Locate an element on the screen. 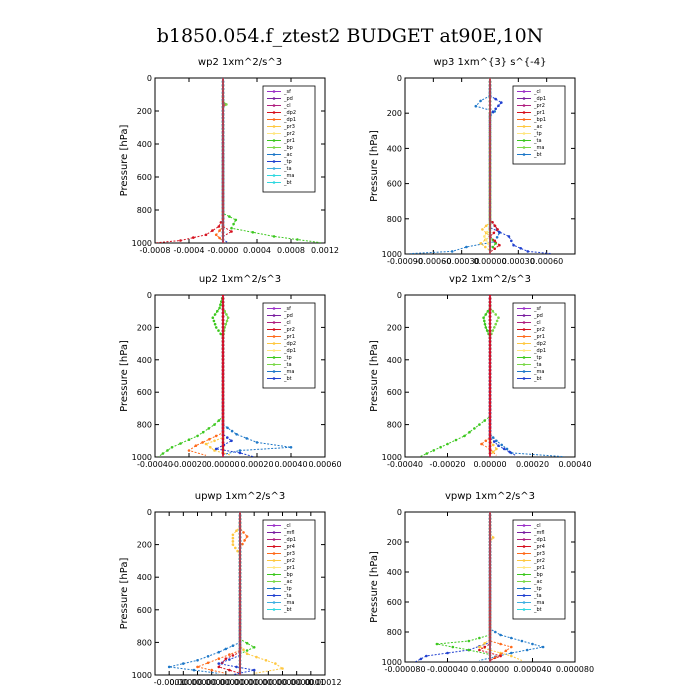 This screenshot has width=700, height=700. x-tick-label: -0.00060 is located at coordinates (433, 261).